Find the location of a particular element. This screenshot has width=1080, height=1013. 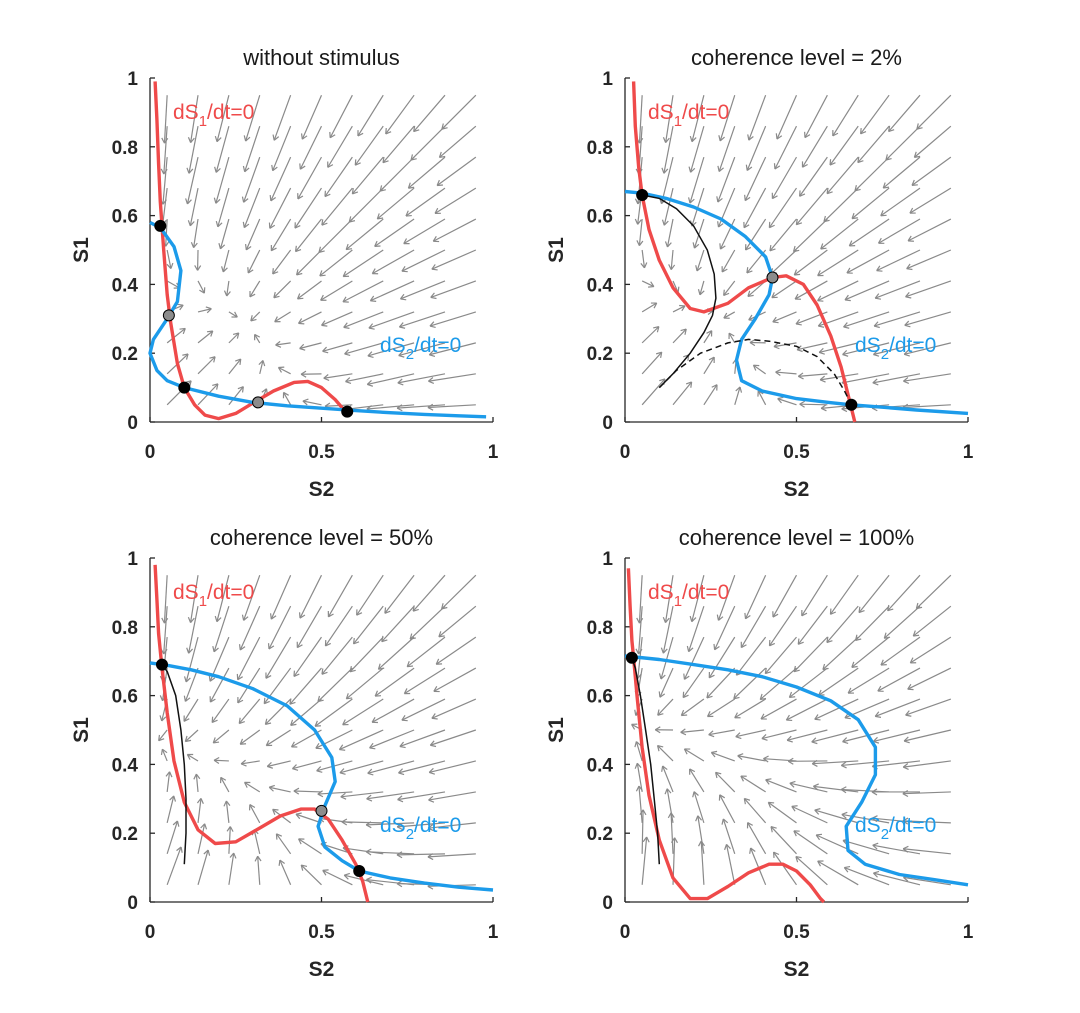

vector-field is located at coordinates (318, 253).